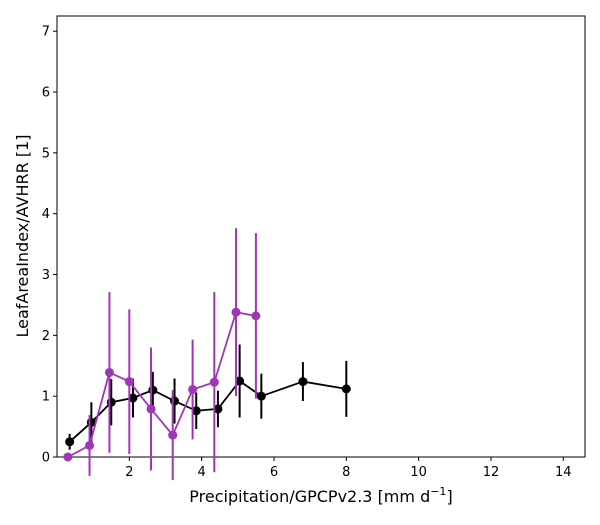 The width and height of the screenshot is (600, 525). Describe the element at coordinates (438, 491) in the screenshot. I see `x-axis-label-superscript: −1` at that location.